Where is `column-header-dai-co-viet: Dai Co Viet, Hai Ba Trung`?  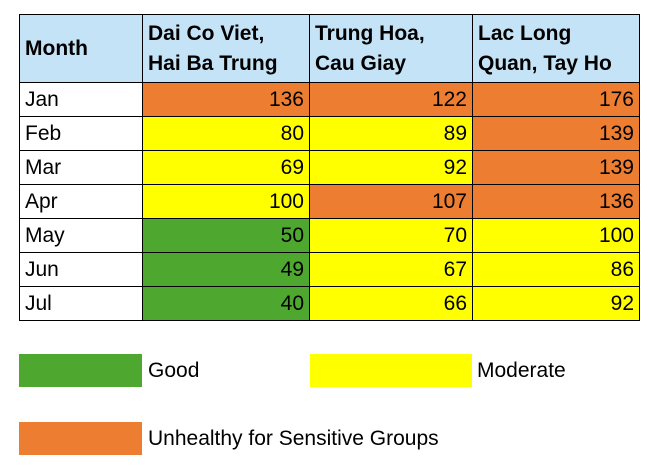
column-header-dai-co-viet: Dai Co Viet, Hai Ba Trung is located at coordinates (226, 48).